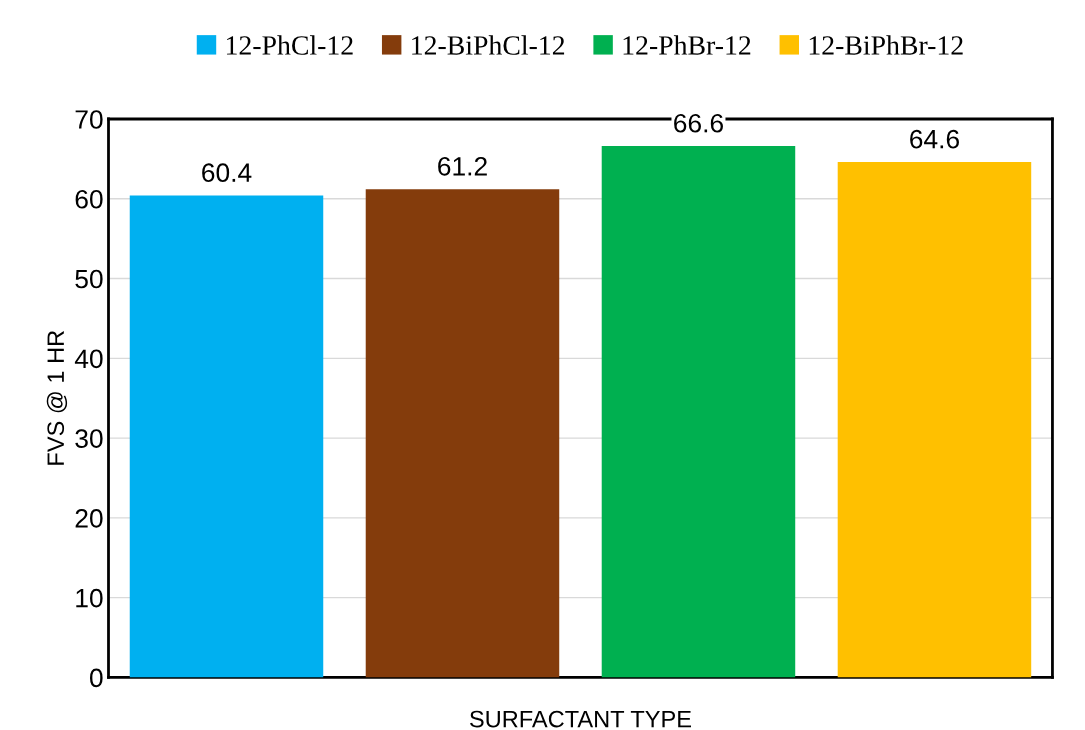 The height and width of the screenshot is (730, 1085). What do you see at coordinates (488, 45) in the screenshot?
I see `legend-label: 12-BiPhCl-12` at bounding box center [488, 45].